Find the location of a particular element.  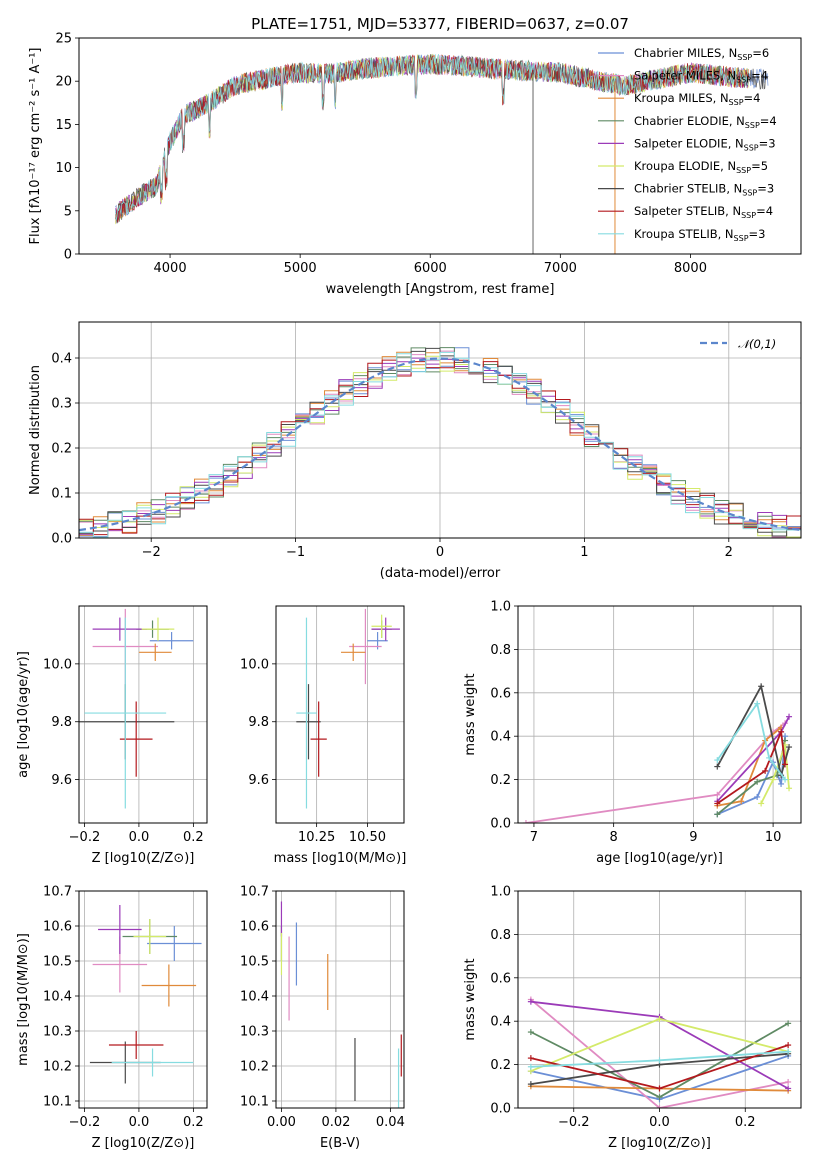

y-tick-label: 0 is located at coordinates (68, 255).